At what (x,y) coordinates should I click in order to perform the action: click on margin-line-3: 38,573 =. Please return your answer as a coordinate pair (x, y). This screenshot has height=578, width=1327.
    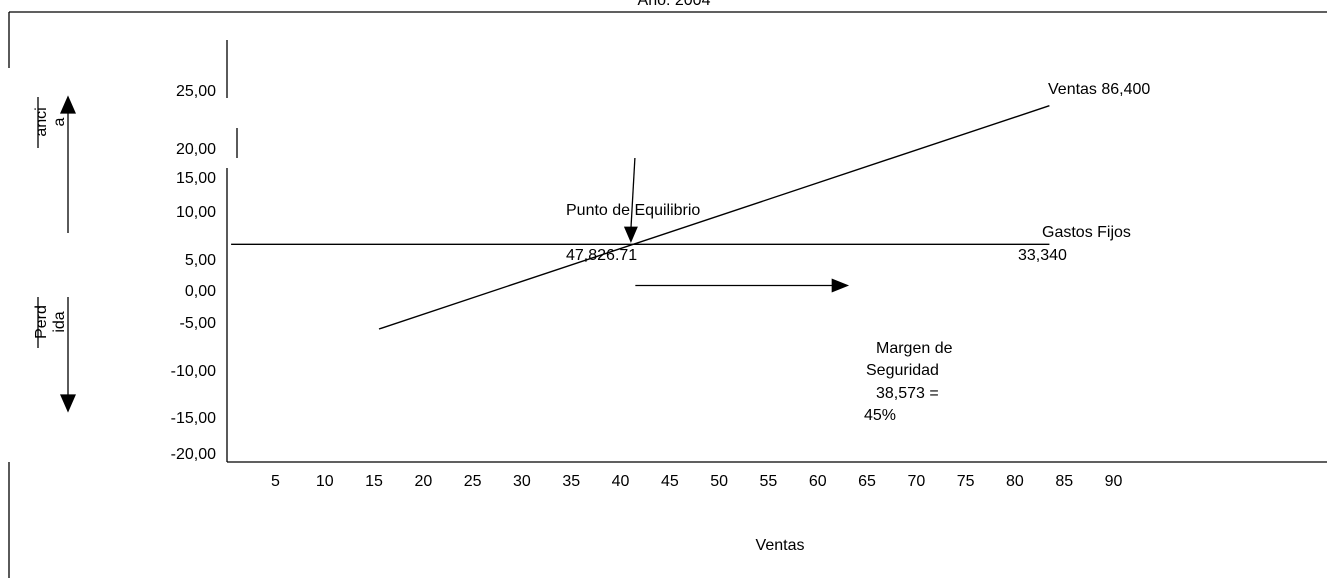
    Looking at the image, I should click on (907, 393).